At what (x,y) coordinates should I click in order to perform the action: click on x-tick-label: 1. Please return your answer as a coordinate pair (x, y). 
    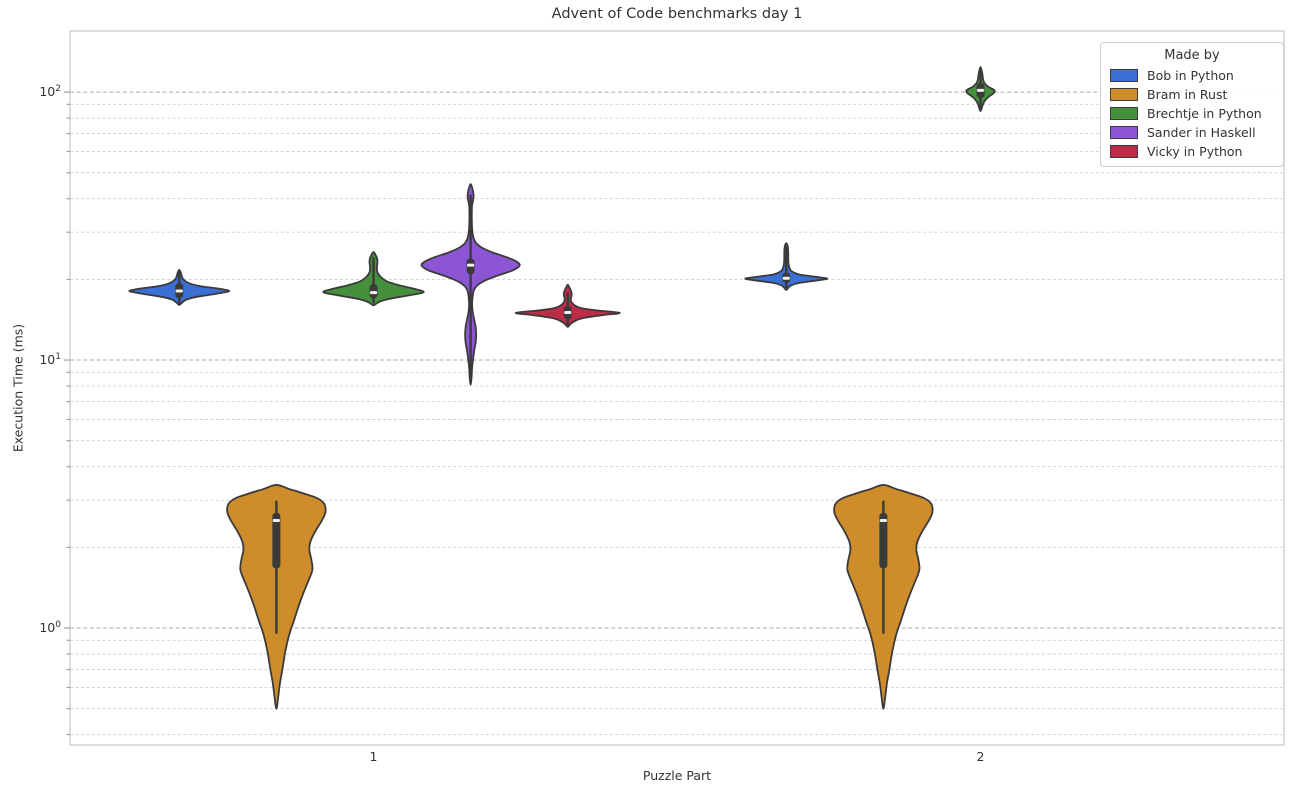
    Looking at the image, I should click on (374, 756).